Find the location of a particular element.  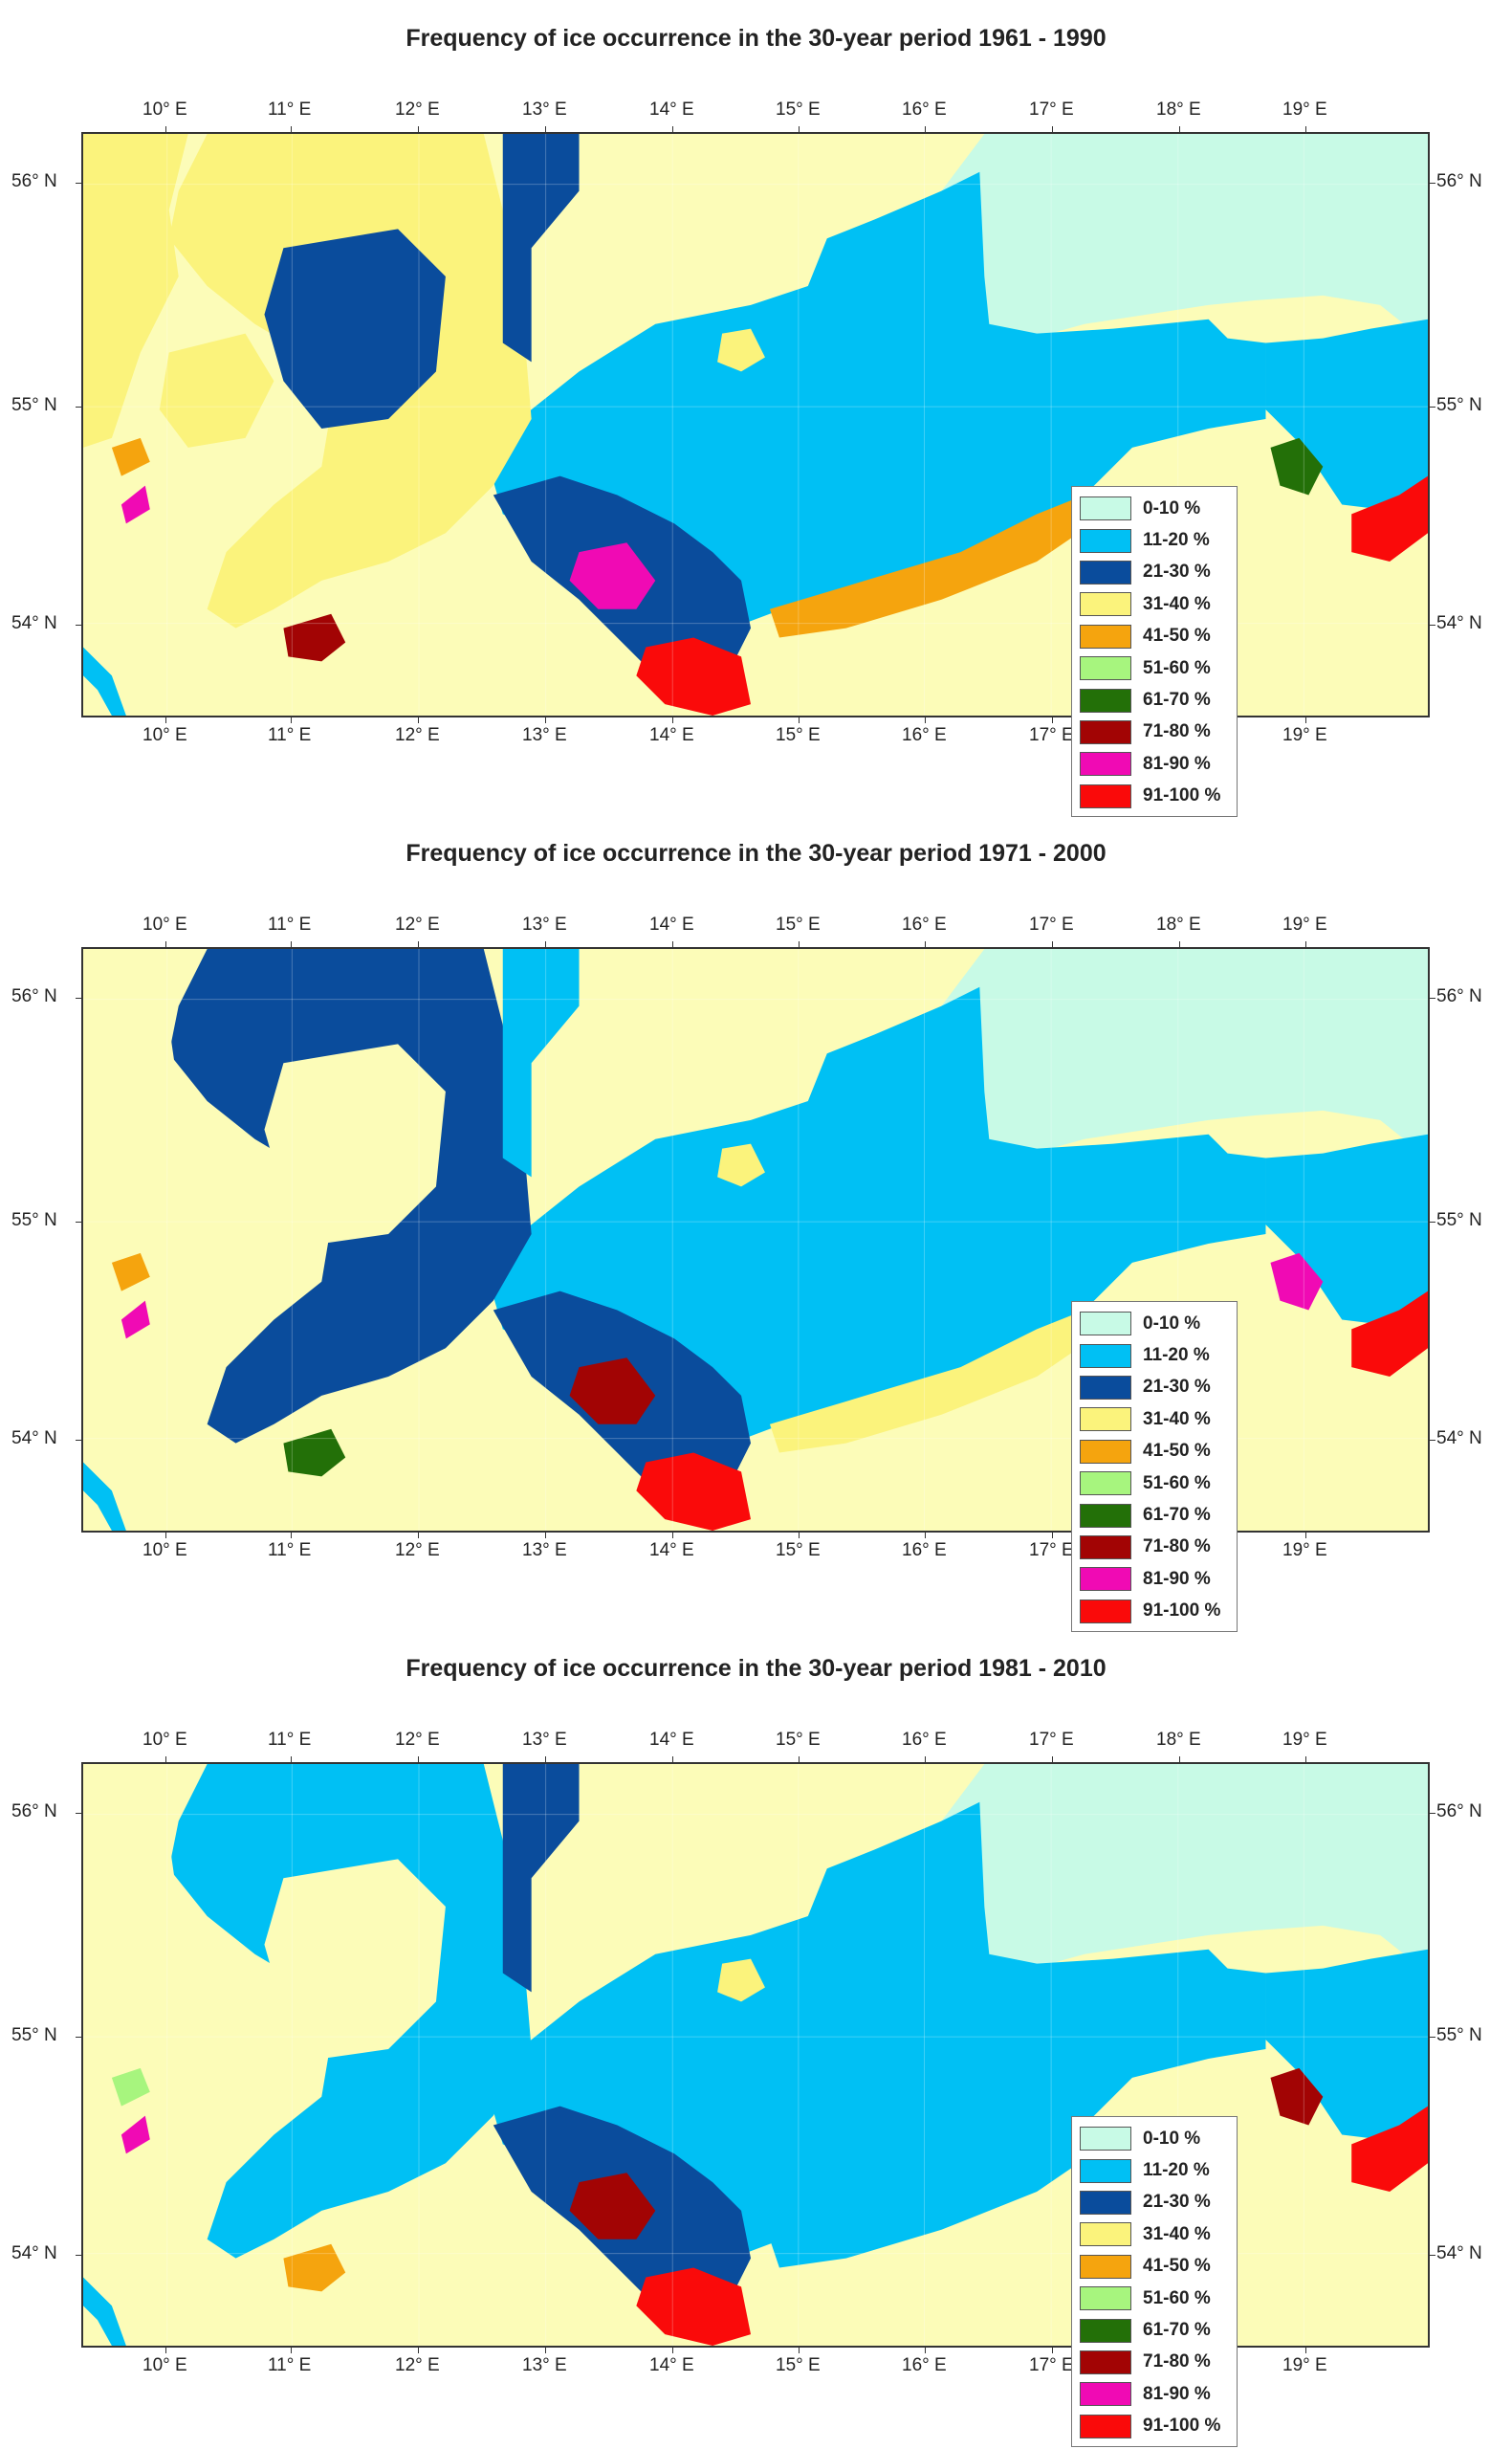

longitude-tick-label-top: 15° E is located at coordinates (798, 925).